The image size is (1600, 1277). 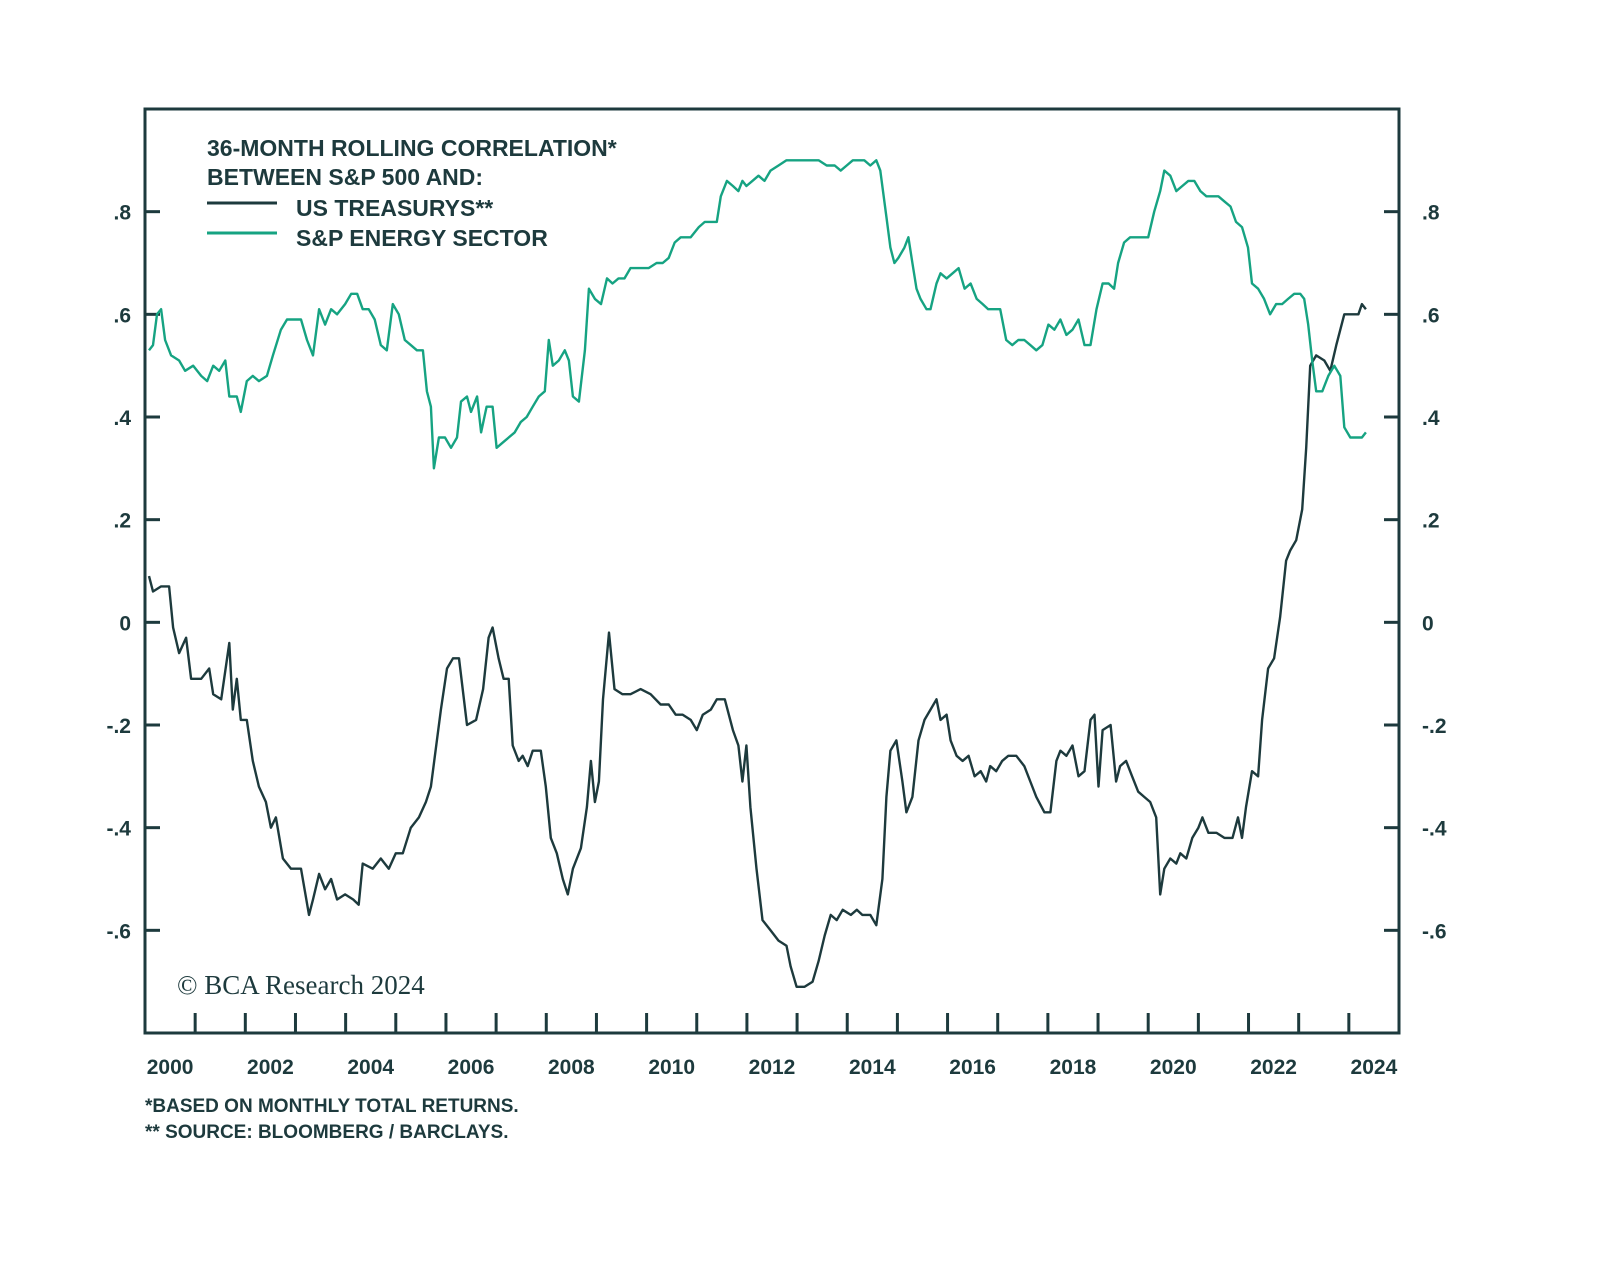 I want to click on y-tick-label-left: .6, so click(x=122, y=315).